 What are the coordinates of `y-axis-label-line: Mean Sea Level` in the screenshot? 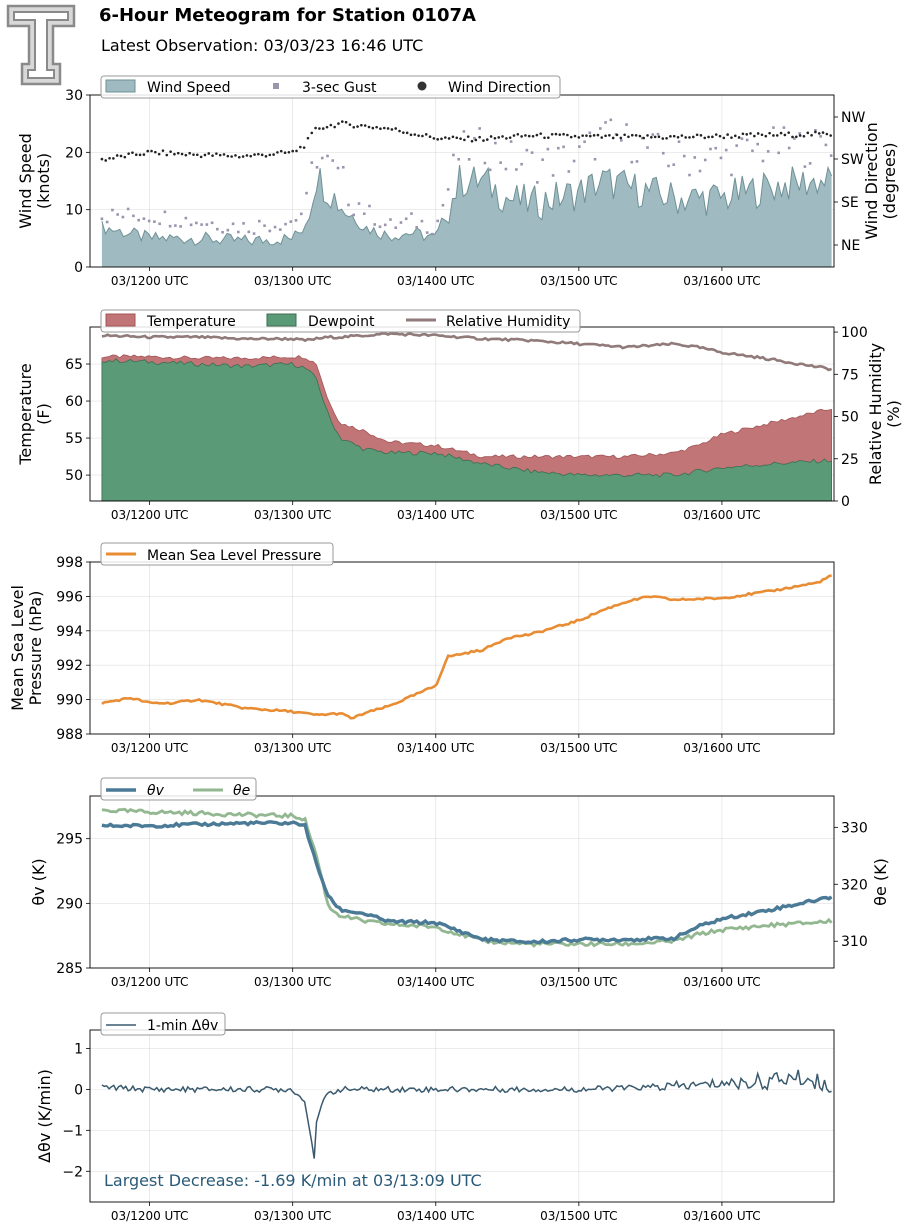 It's located at (17, 648).